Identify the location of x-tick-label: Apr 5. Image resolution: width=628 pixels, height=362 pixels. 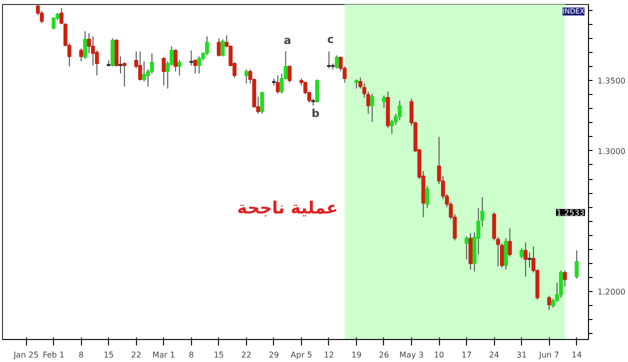
(301, 355).